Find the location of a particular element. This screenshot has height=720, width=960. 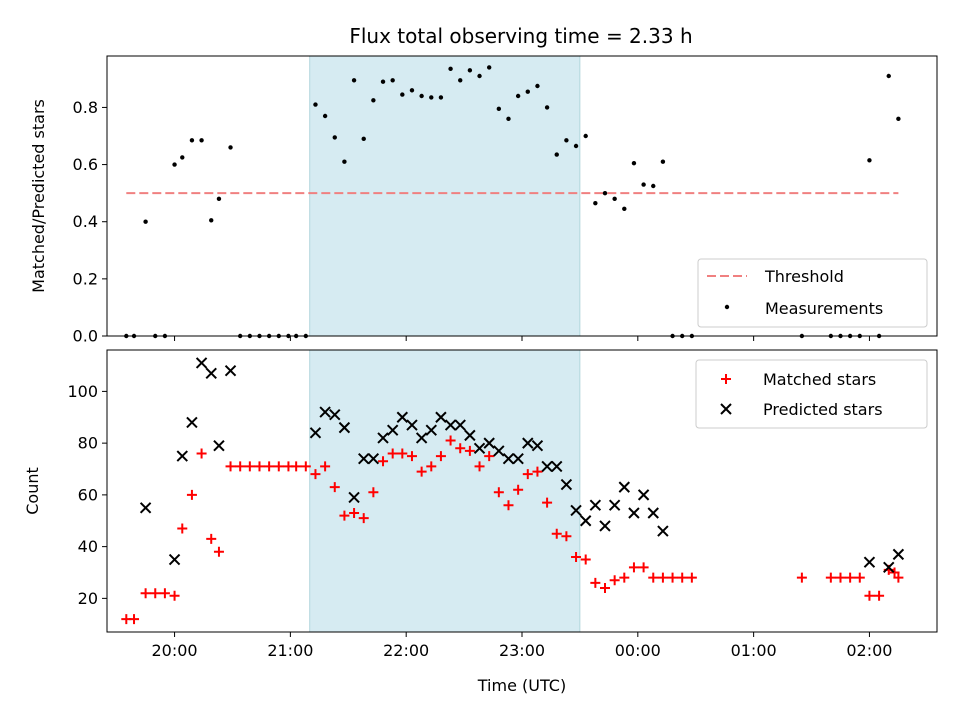

bottom-y-axis-label: Count is located at coordinates (32, 491).